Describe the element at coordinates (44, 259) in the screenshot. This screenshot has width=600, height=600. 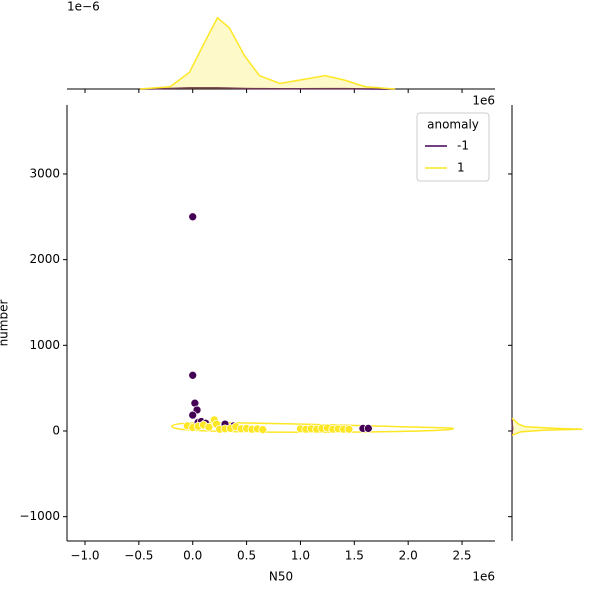
I see `y-tick-label: 2000` at that location.